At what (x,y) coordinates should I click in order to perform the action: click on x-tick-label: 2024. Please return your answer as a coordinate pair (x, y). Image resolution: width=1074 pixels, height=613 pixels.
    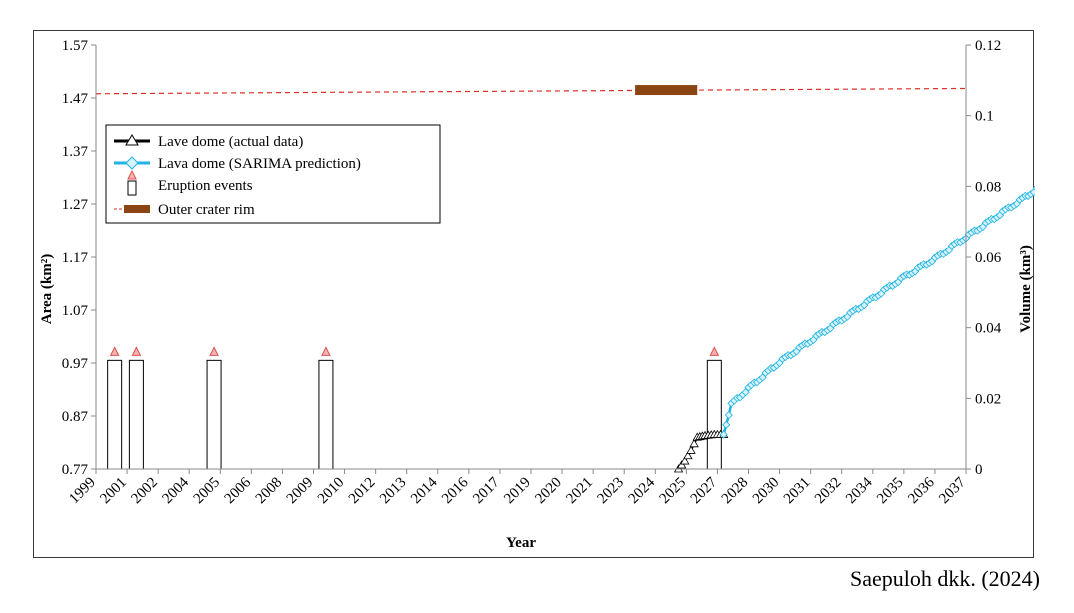
    Looking at the image, I should click on (642, 490).